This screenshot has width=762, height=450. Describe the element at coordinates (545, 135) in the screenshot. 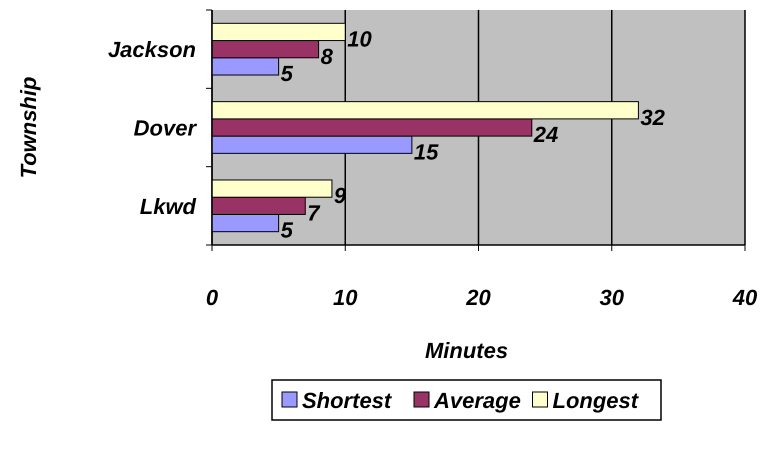

I see `data-label: 24` at that location.